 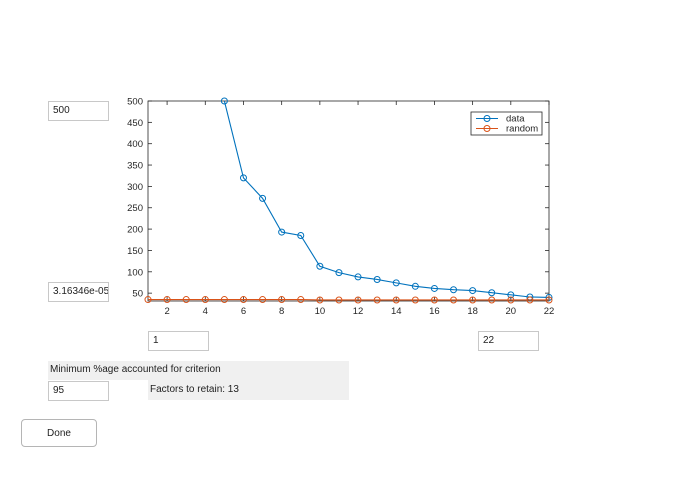 What do you see at coordinates (434, 311) in the screenshot?
I see `x-tick-label: 16` at bounding box center [434, 311].